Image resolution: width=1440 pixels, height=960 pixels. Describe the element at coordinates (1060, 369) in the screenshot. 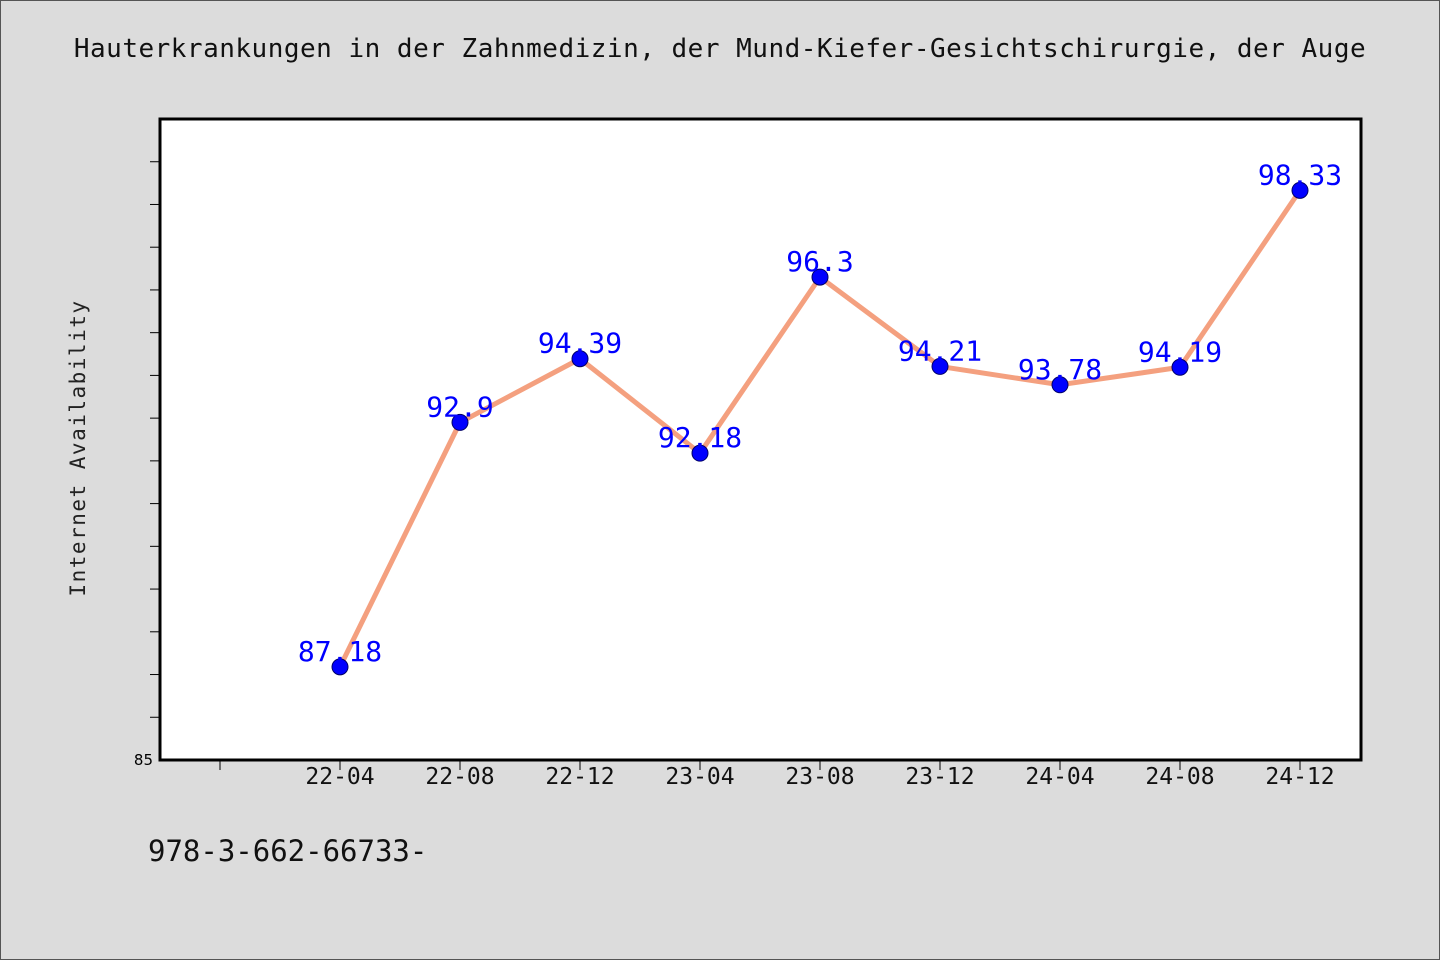

I see `data-label: 93.78` at that location.